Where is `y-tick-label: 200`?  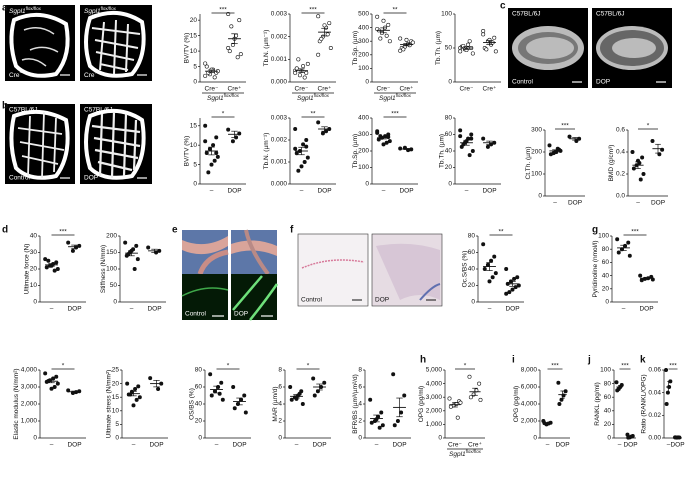
y-tick-label: 200 is located at coordinates (536, 152).